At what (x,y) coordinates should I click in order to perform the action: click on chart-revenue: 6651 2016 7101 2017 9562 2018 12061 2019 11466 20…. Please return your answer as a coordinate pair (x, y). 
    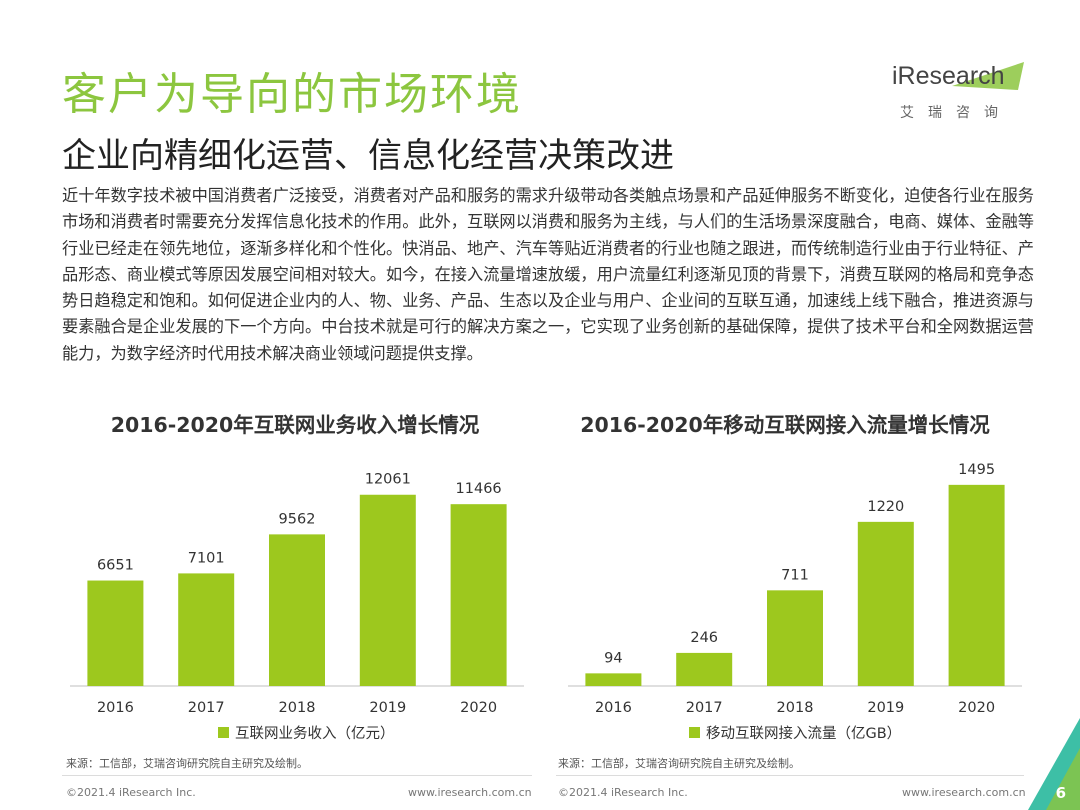
    Looking at the image, I should click on (297, 594).